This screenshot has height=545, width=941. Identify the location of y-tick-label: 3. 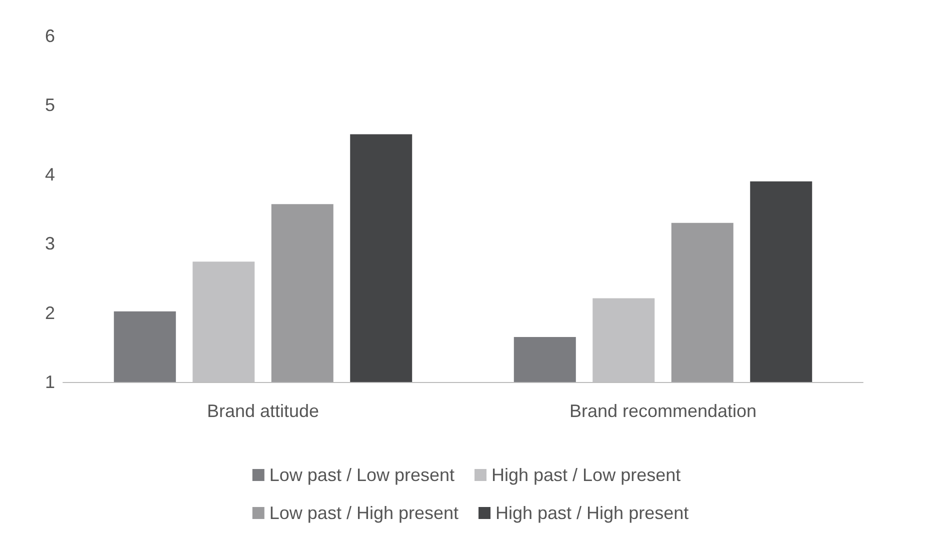
(49, 244).